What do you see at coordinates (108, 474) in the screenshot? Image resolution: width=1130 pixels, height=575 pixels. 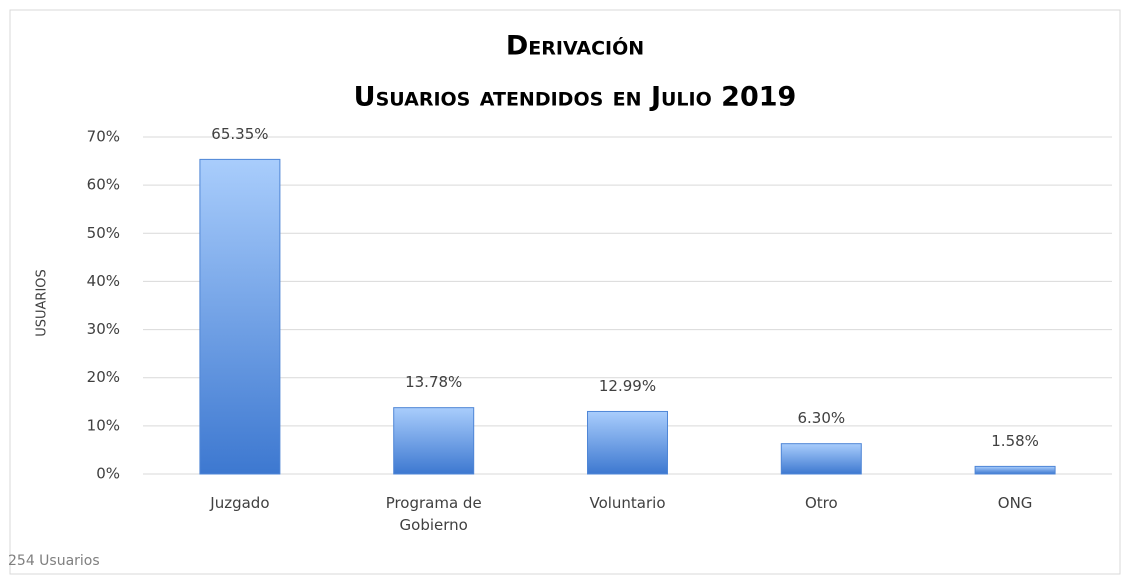 I see `y-tick-label: 0%` at bounding box center [108, 474].